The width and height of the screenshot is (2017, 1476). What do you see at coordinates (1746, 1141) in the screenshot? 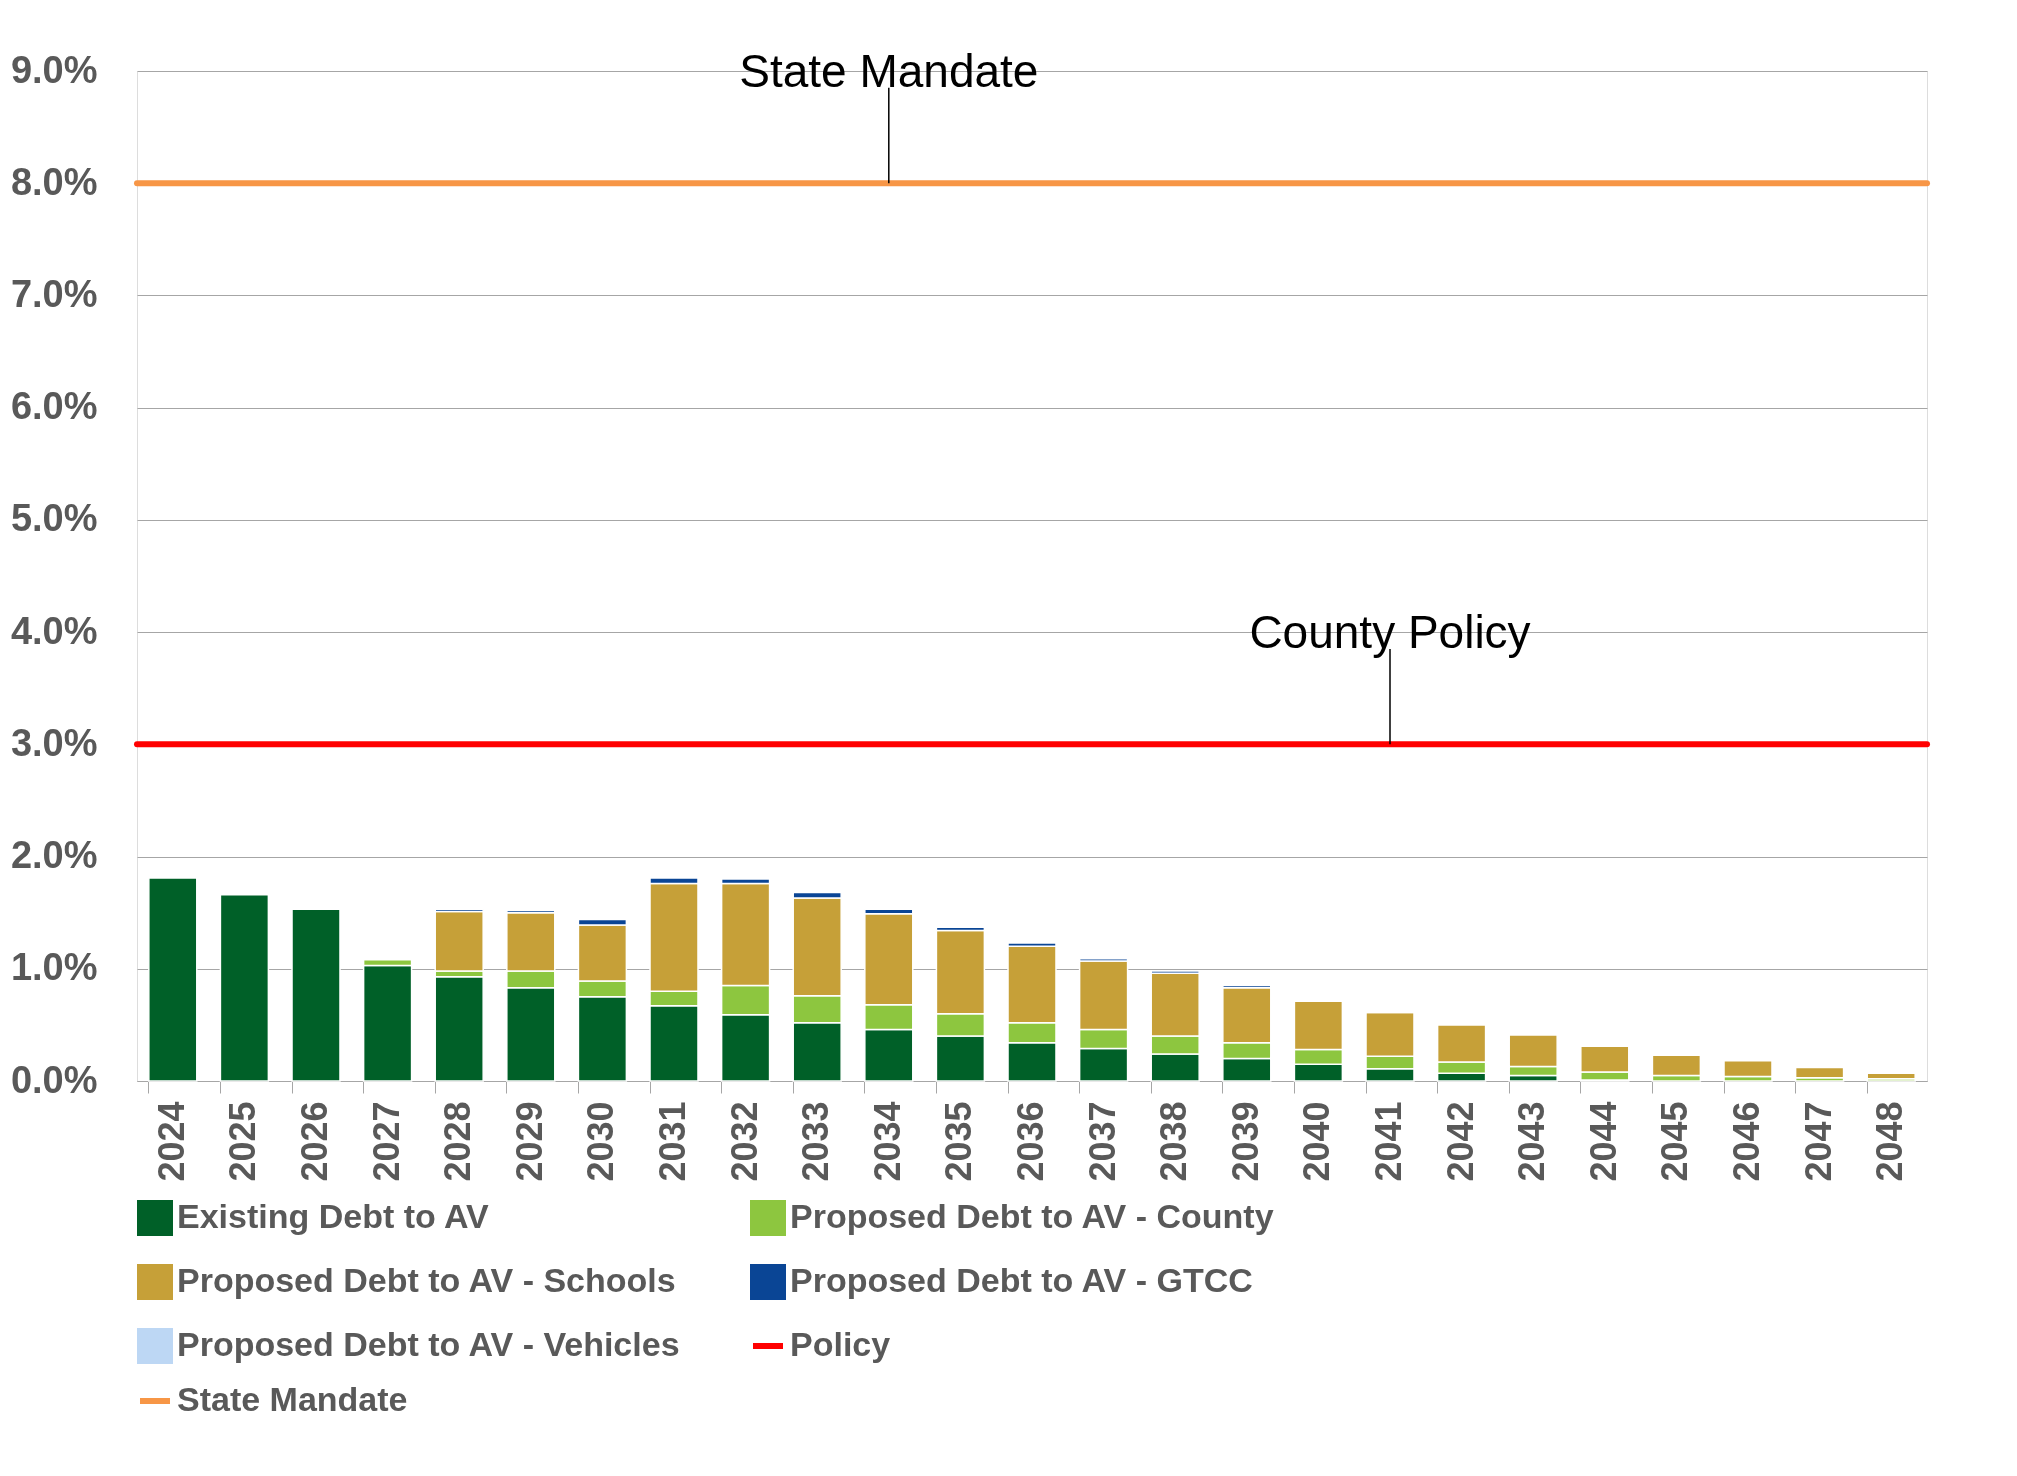
I see `x-tick-label: 2046` at bounding box center [1746, 1141].